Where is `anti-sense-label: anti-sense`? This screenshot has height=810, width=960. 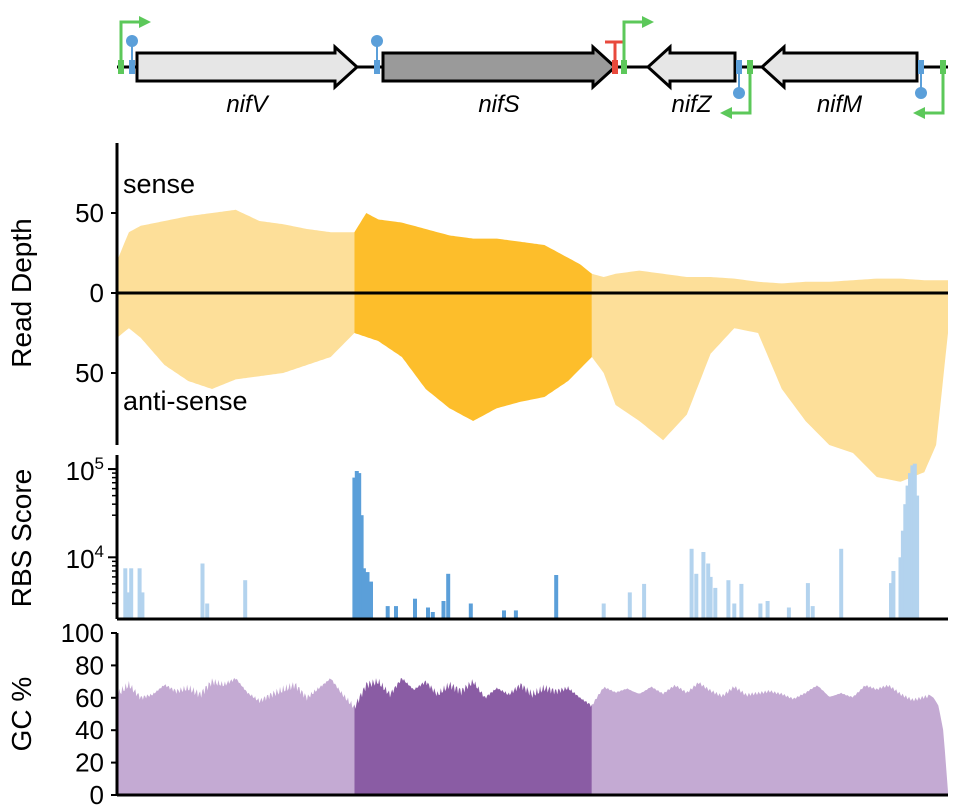 anti-sense-label: anti-sense is located at coordinates (185, 401).